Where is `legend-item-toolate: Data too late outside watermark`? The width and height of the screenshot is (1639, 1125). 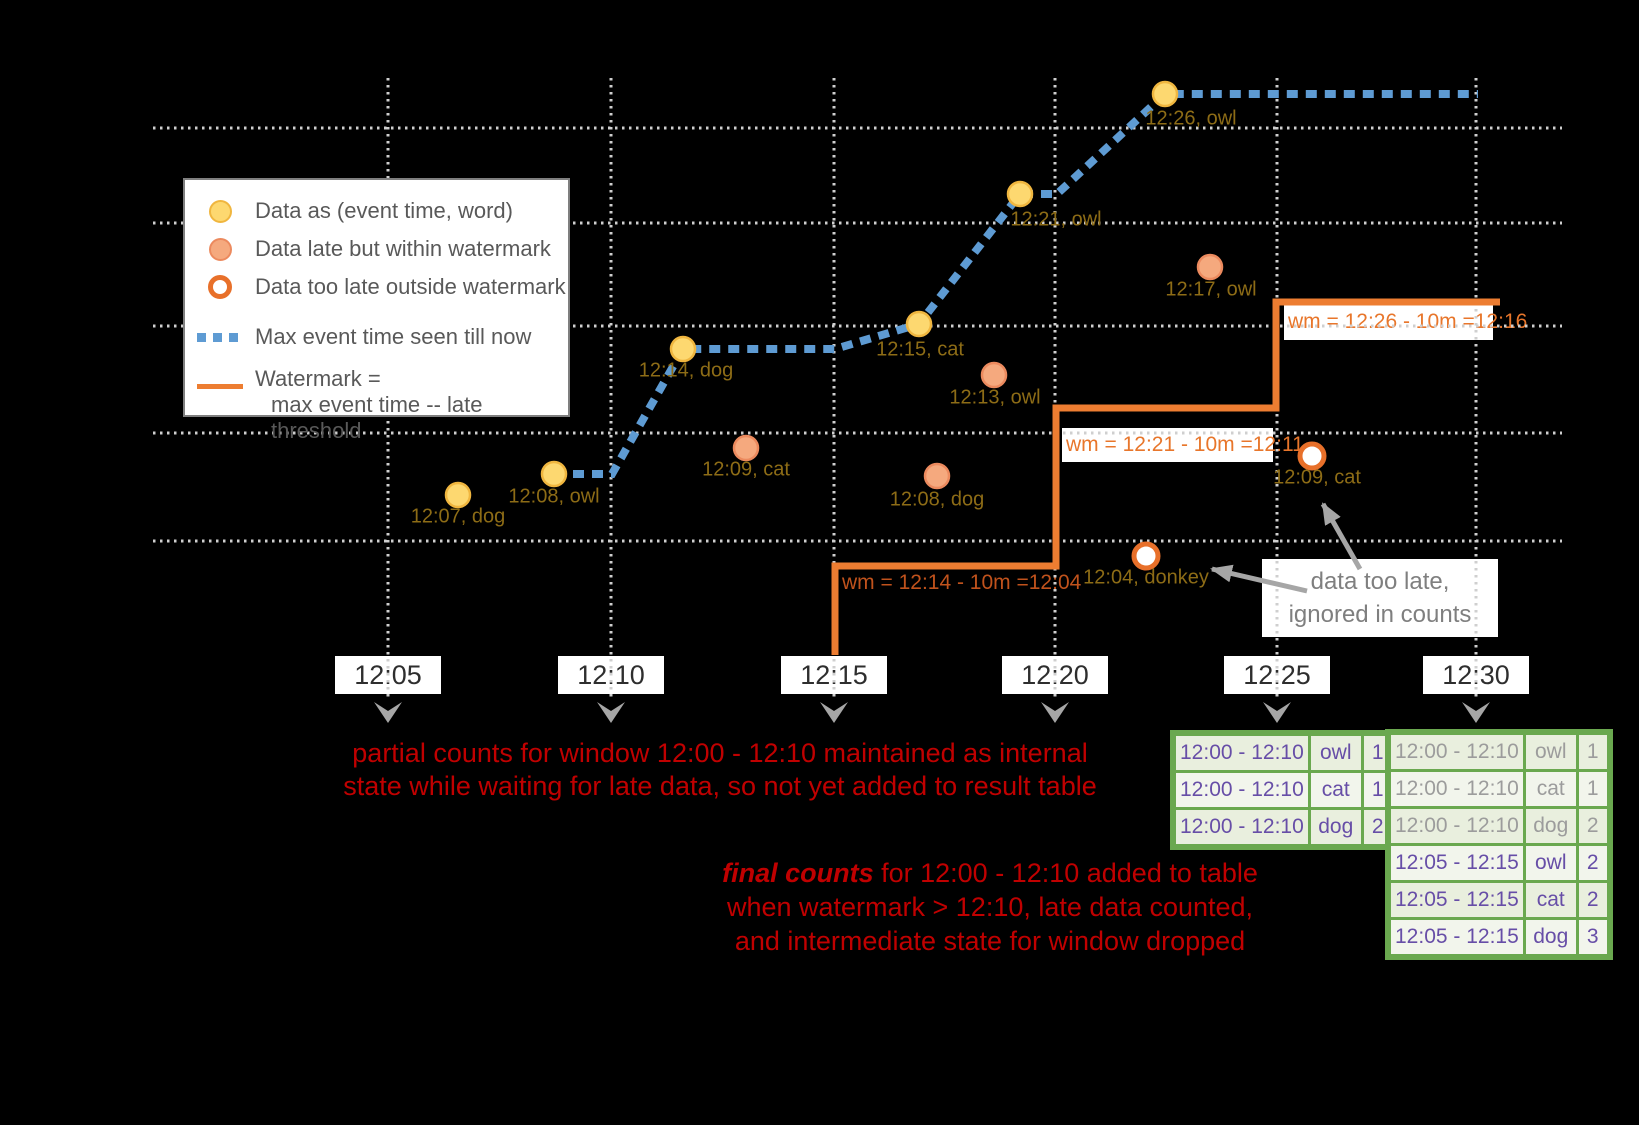 legend-item-toolate: Data too late outside watermark is located at coordinates (376, 287).